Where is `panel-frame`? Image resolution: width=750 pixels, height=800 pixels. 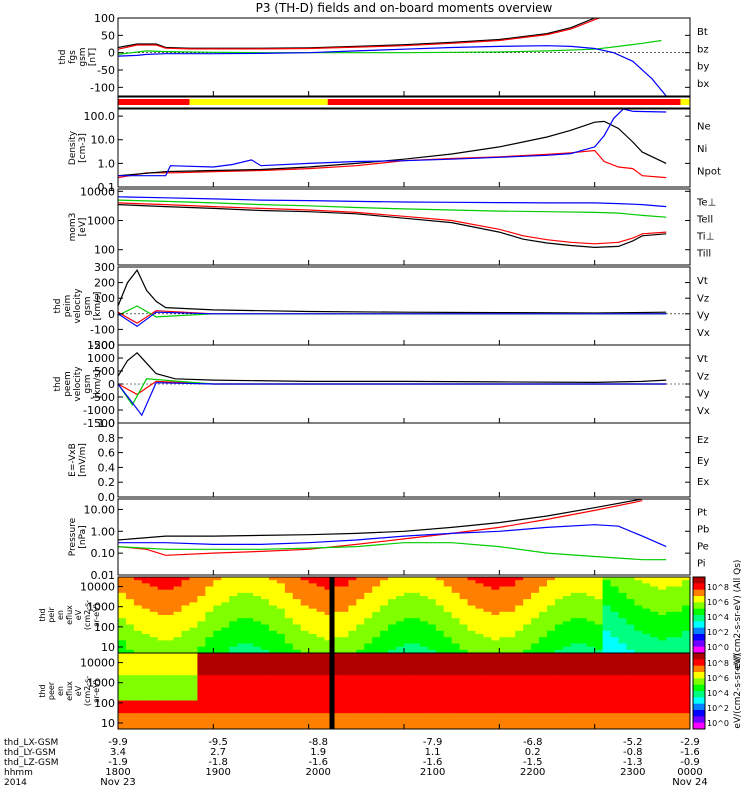
panel-frame is located at coordinates (404, 306).